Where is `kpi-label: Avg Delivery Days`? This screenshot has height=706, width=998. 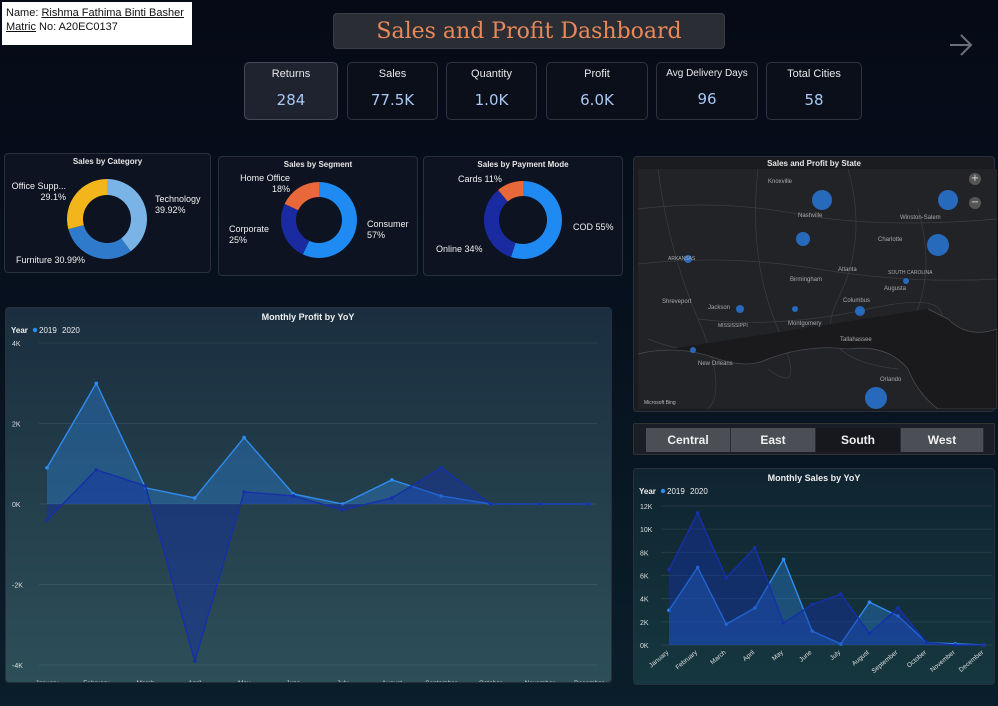 kpi-label: Avg Delivery Days is located at coordinates (707, 73).